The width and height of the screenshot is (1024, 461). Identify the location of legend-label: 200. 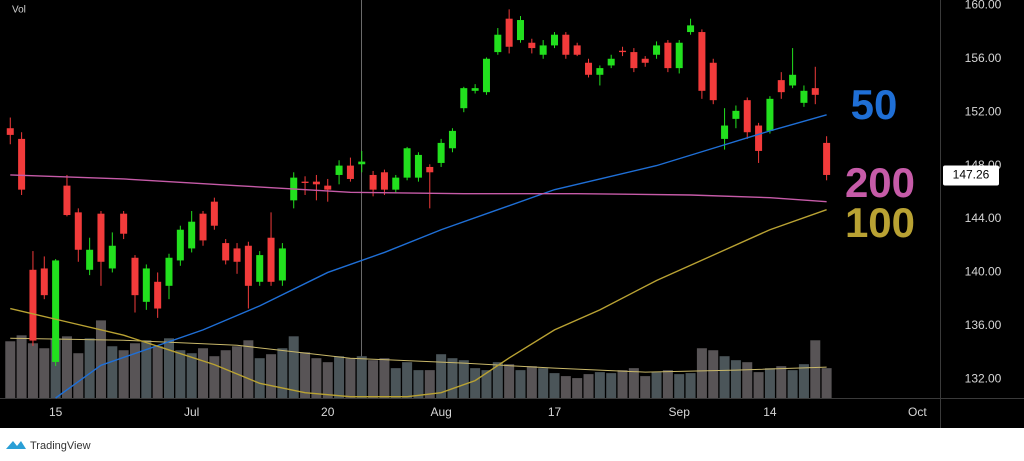
(880, 182).